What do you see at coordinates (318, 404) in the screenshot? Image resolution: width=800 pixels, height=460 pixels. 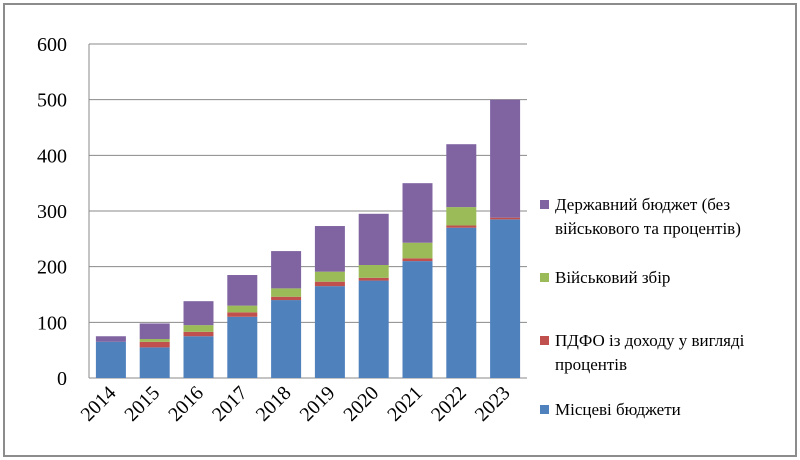 I see `x-tick-label: 2019` at bounding box center [318, 404].